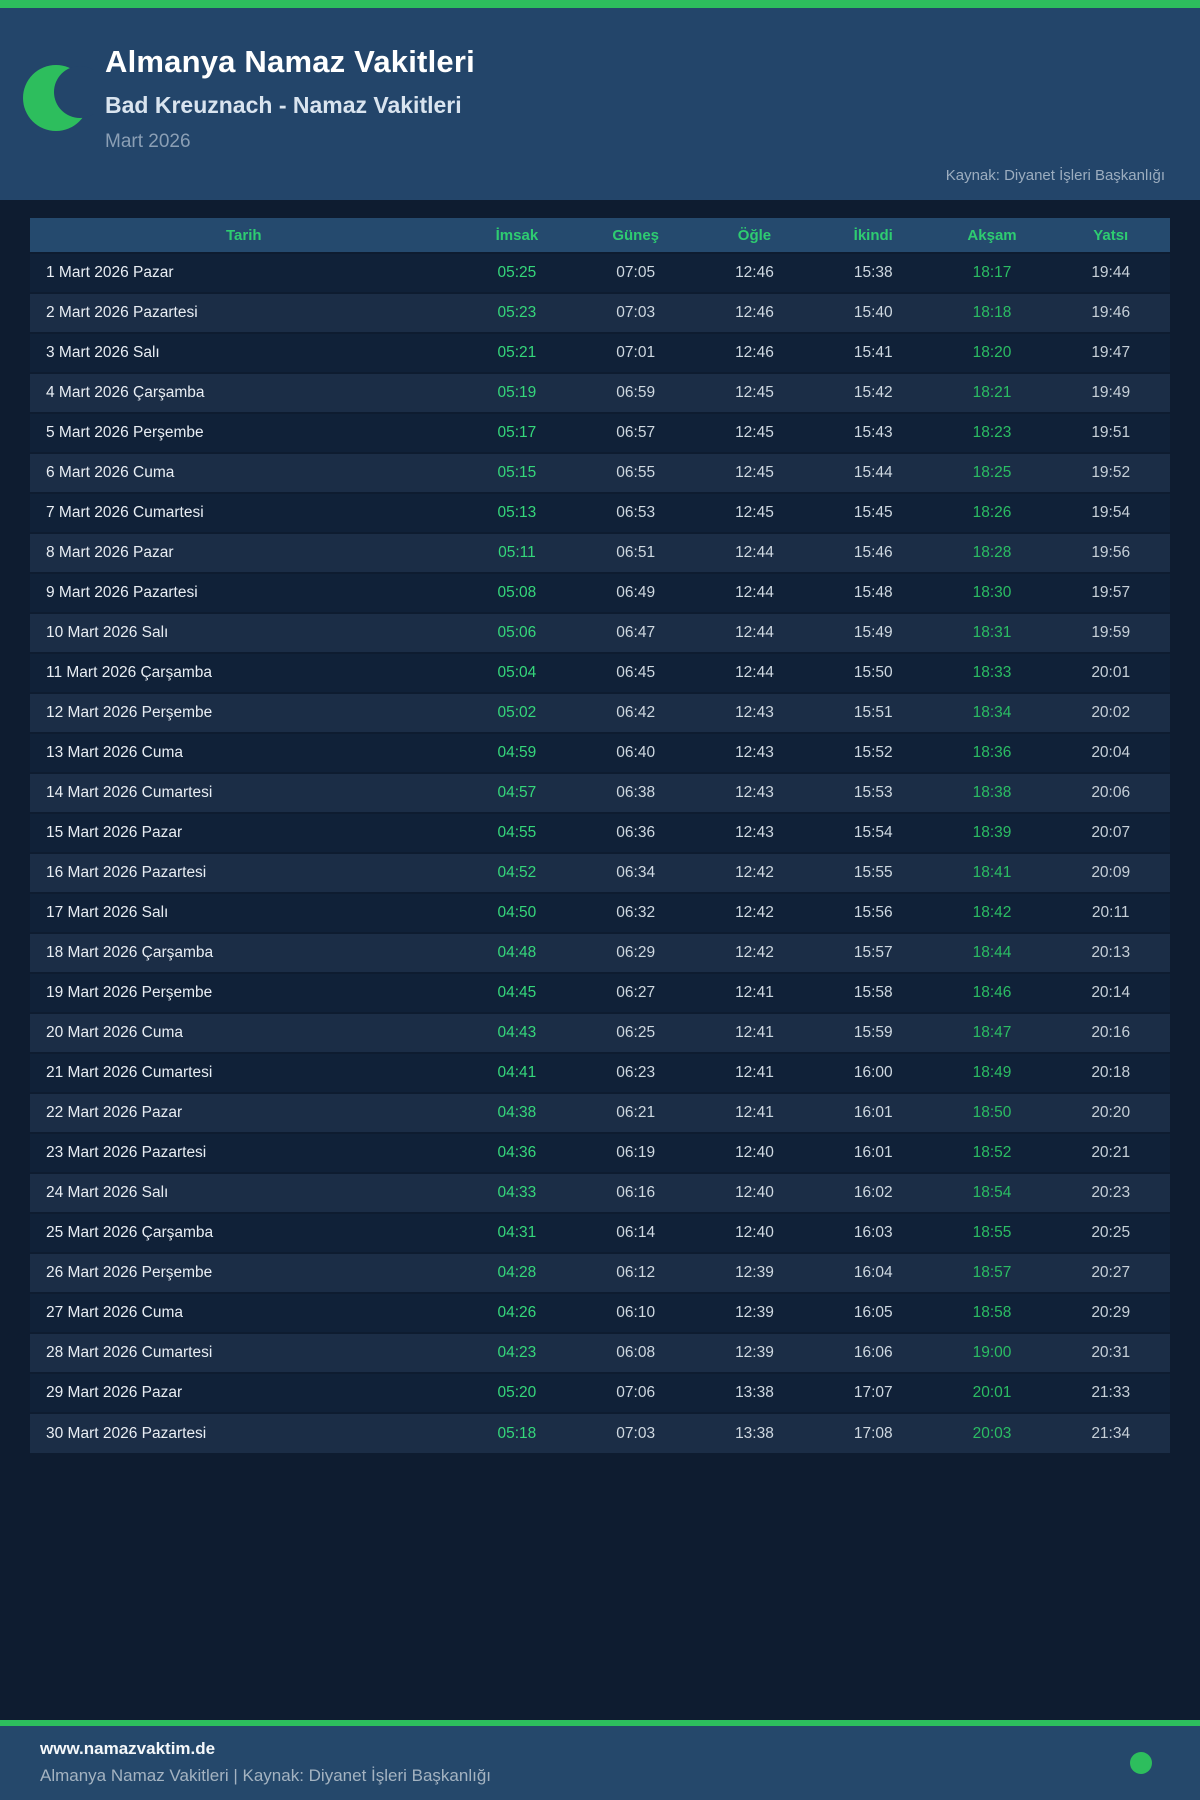 Image resolution: width=1200 pixels, height=1800 pixels. Describe the element at coordinates (873, 432) in the screenshot. I see `row-ikindi-time: 15:43` at that location.